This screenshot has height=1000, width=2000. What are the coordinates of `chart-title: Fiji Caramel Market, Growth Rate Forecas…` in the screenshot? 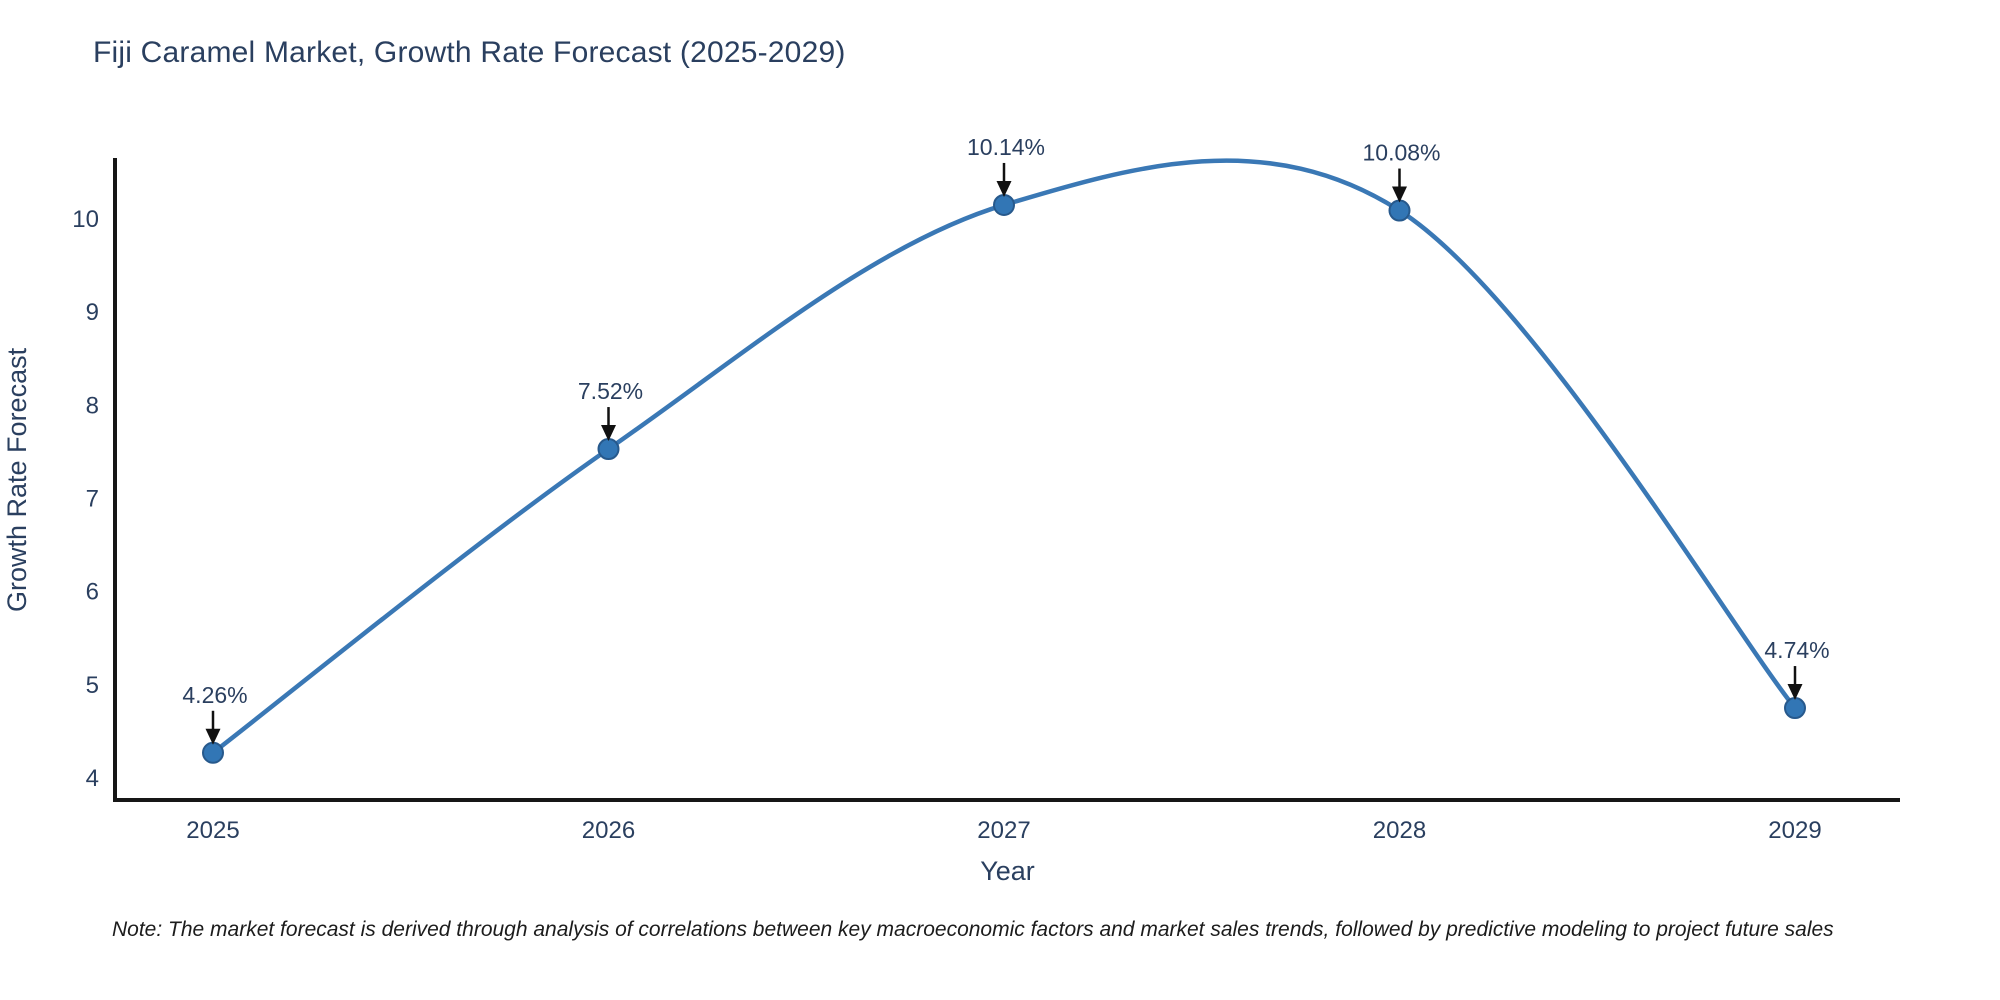 It's located at (469, 52).